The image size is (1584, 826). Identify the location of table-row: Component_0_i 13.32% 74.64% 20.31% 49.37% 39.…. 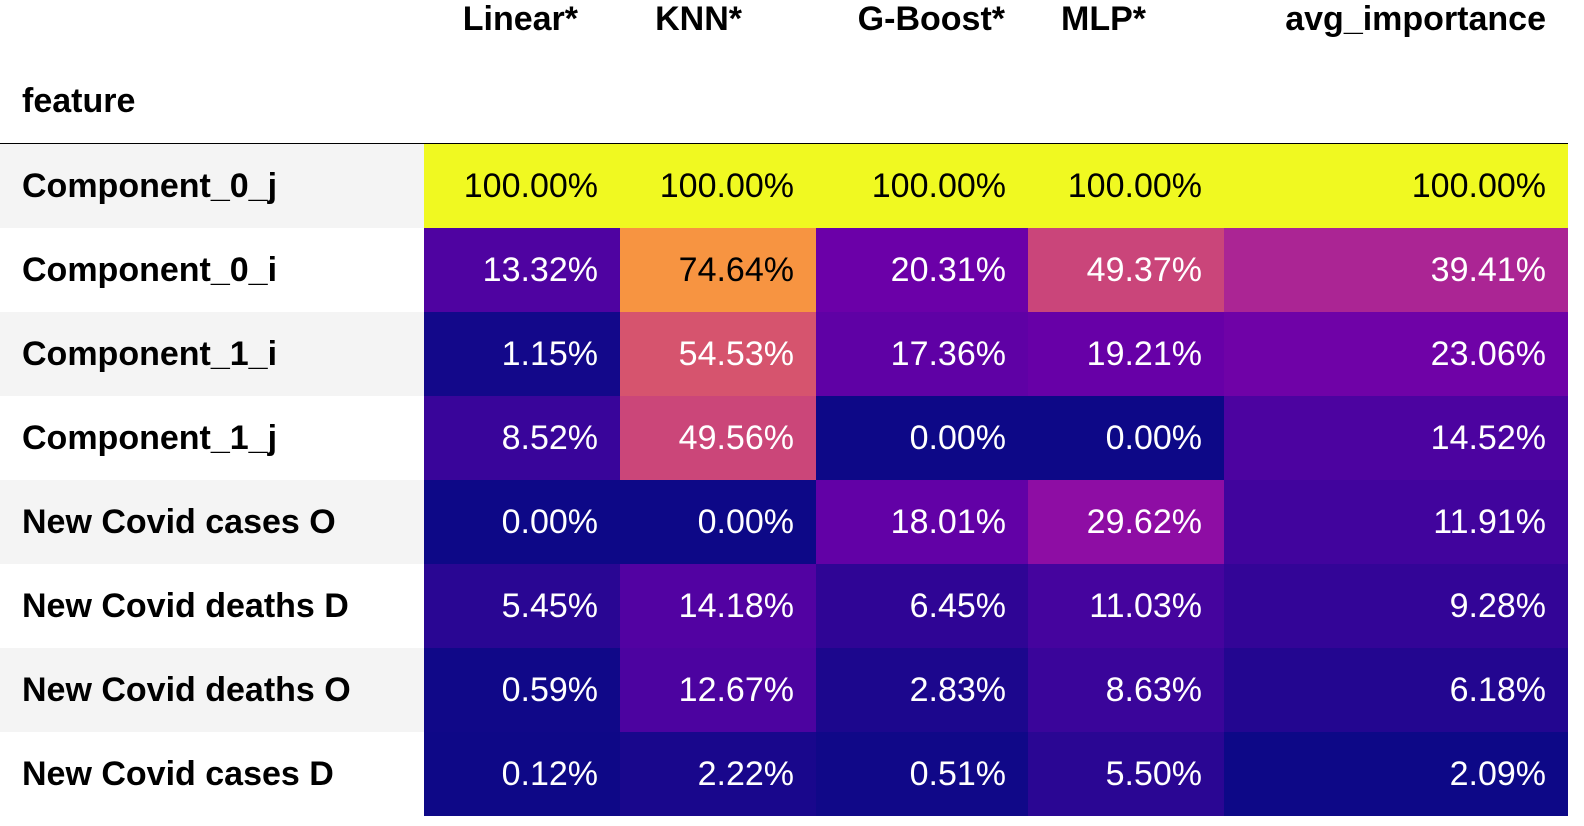
(784, 270).